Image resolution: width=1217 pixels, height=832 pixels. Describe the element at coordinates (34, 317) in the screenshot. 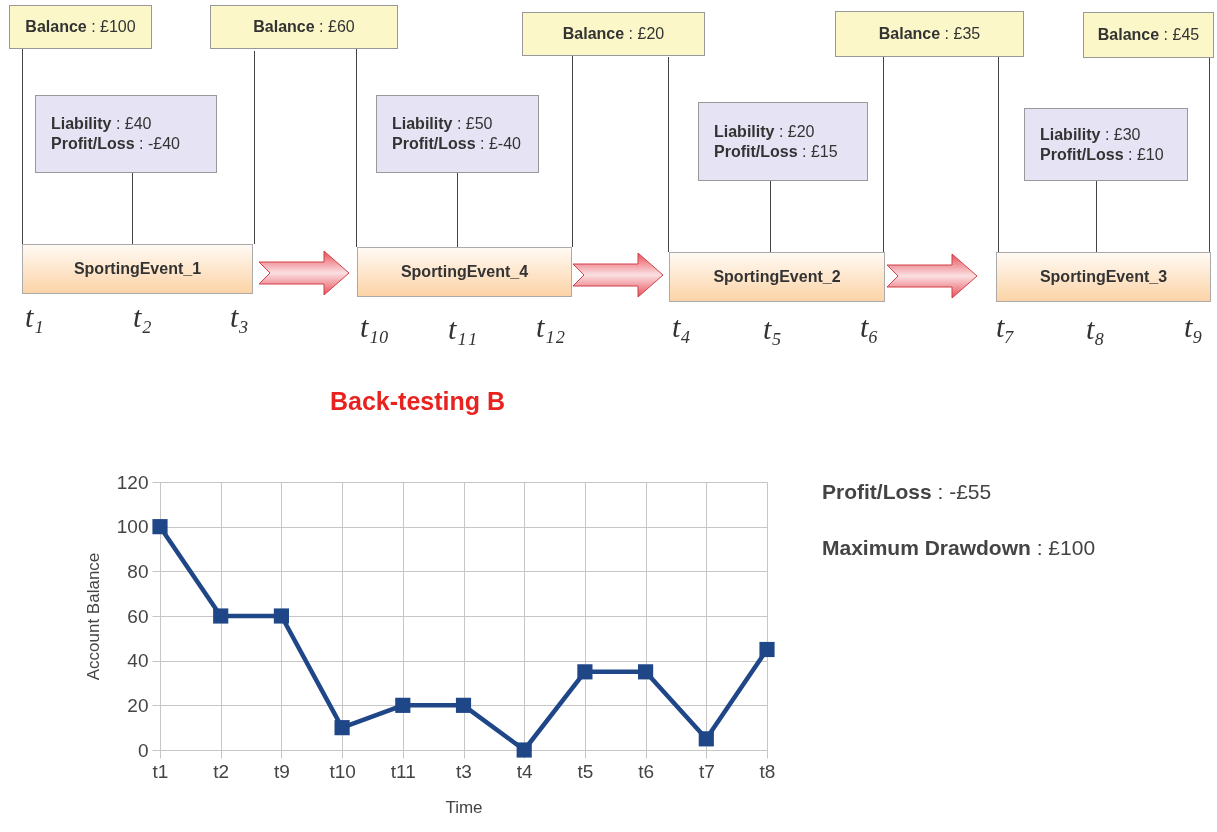

I see `text: t₁` at that location.